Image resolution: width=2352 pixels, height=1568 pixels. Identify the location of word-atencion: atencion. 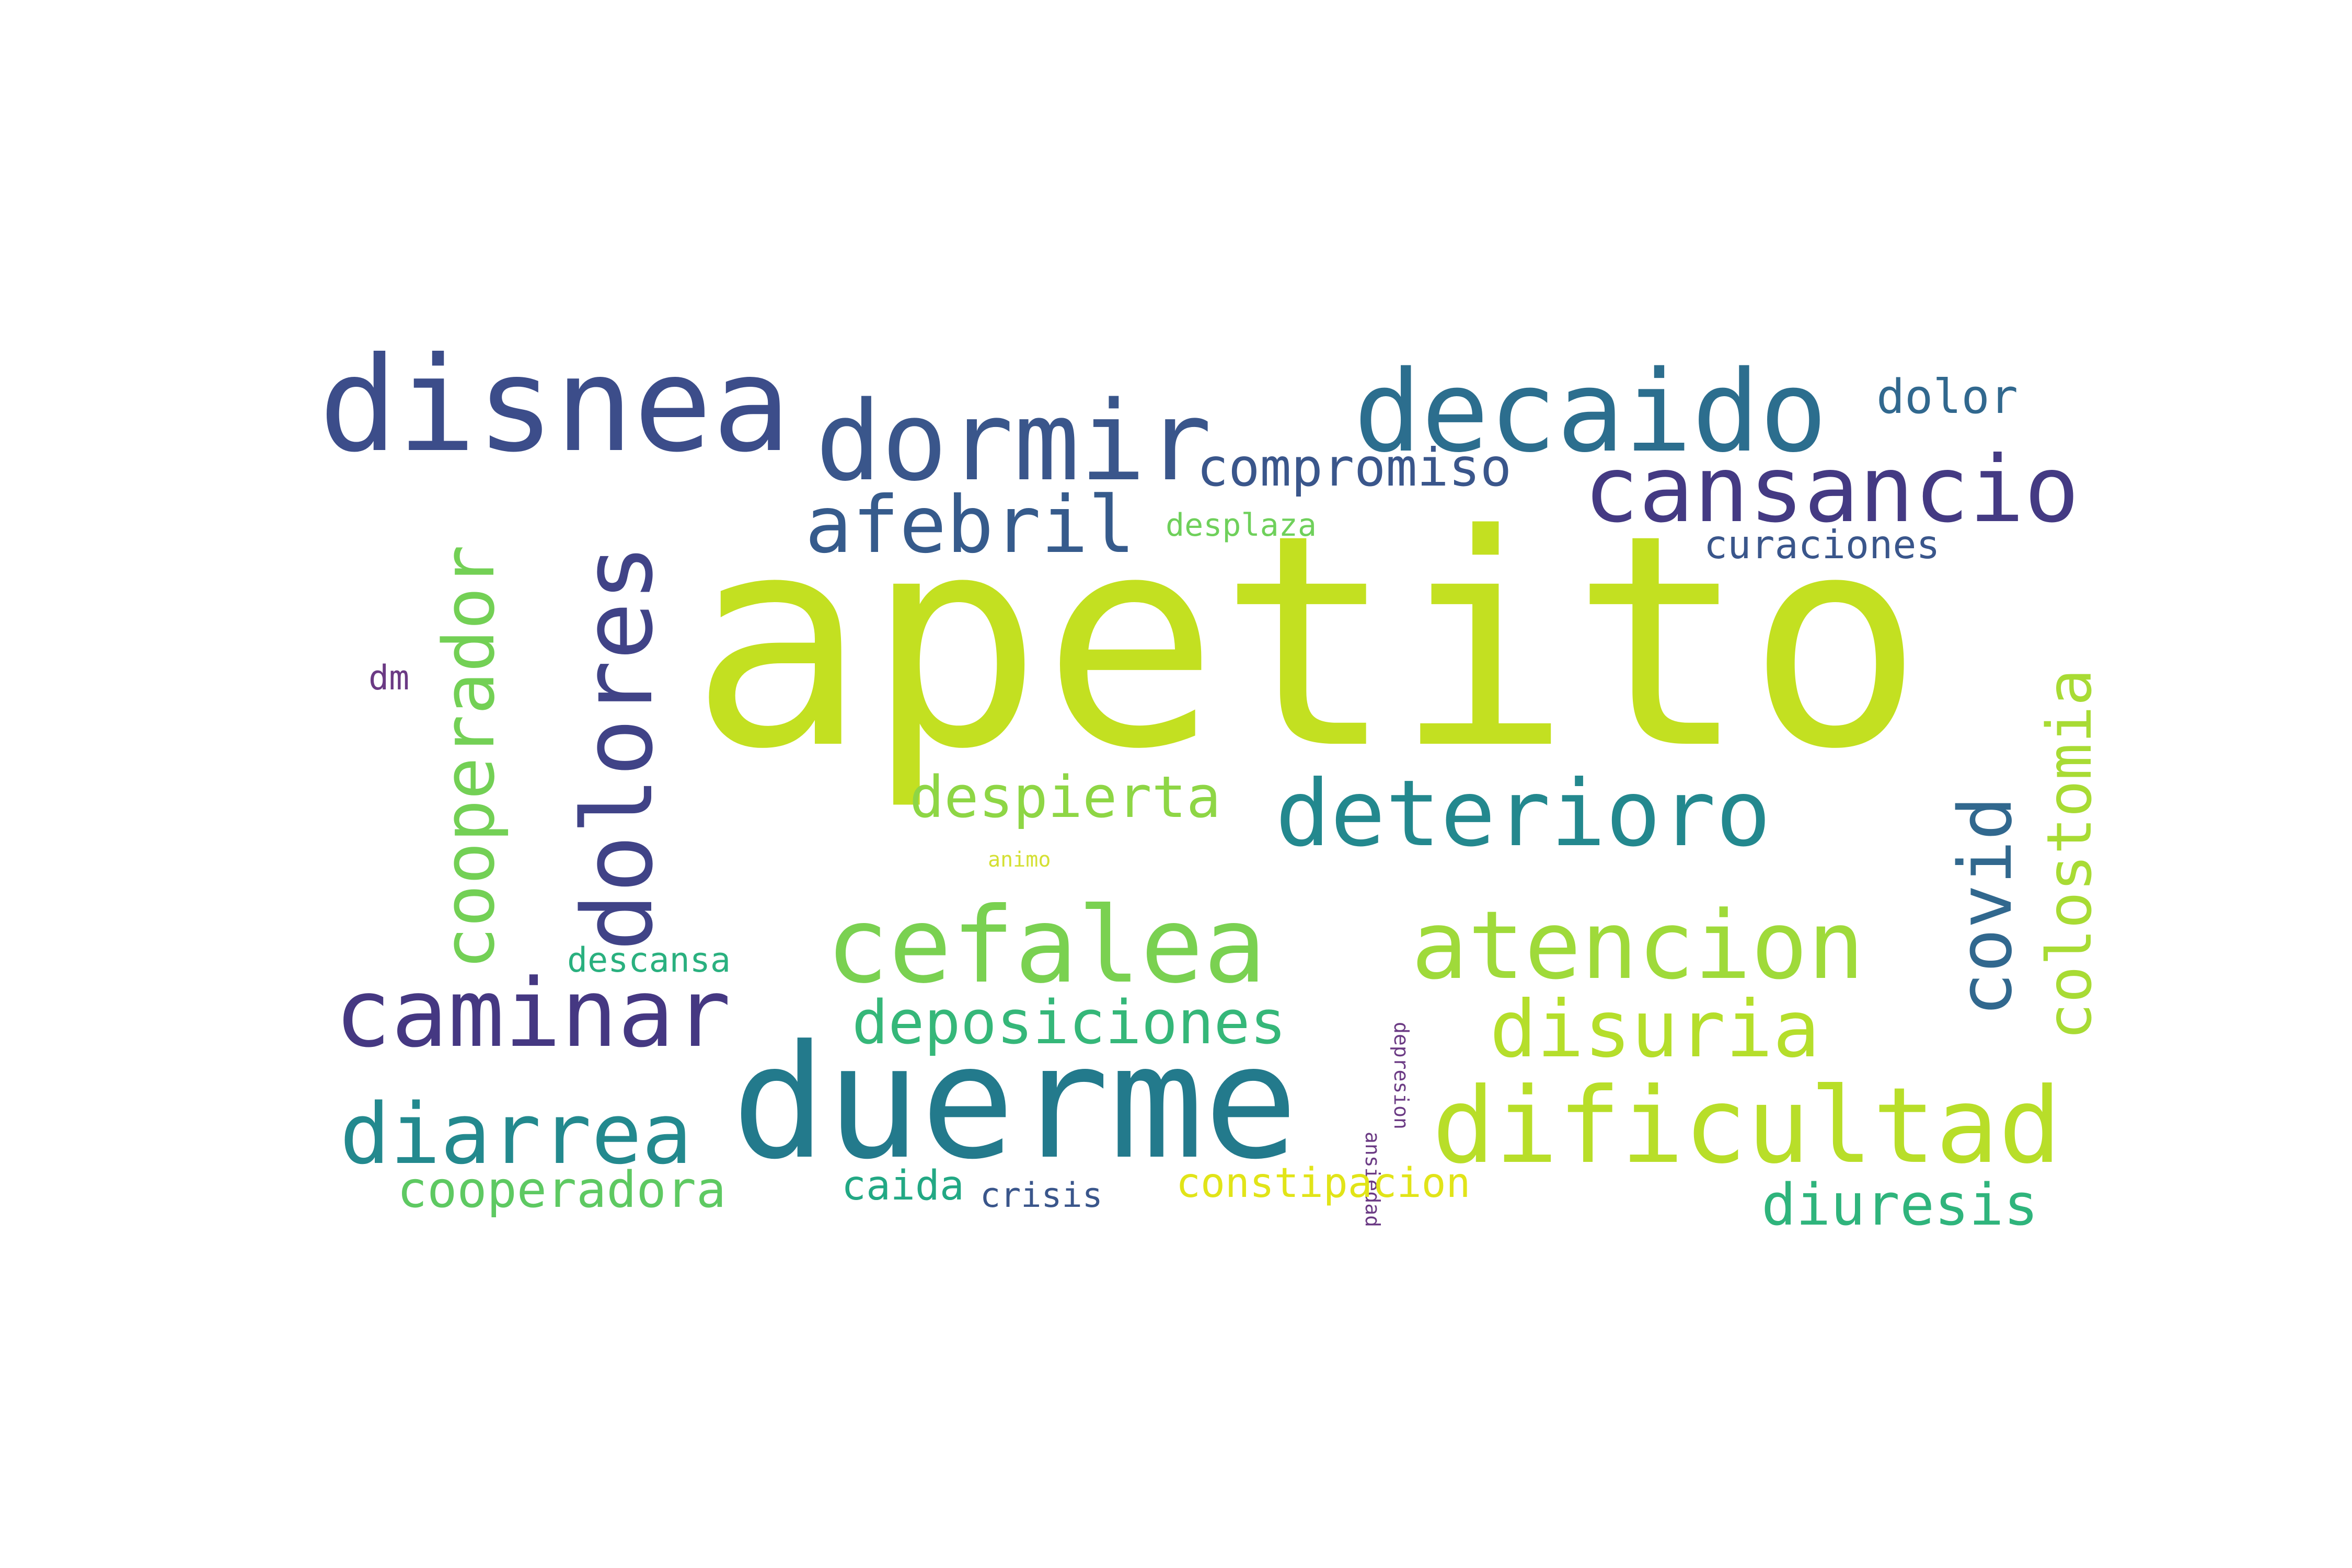
(1637, 945).